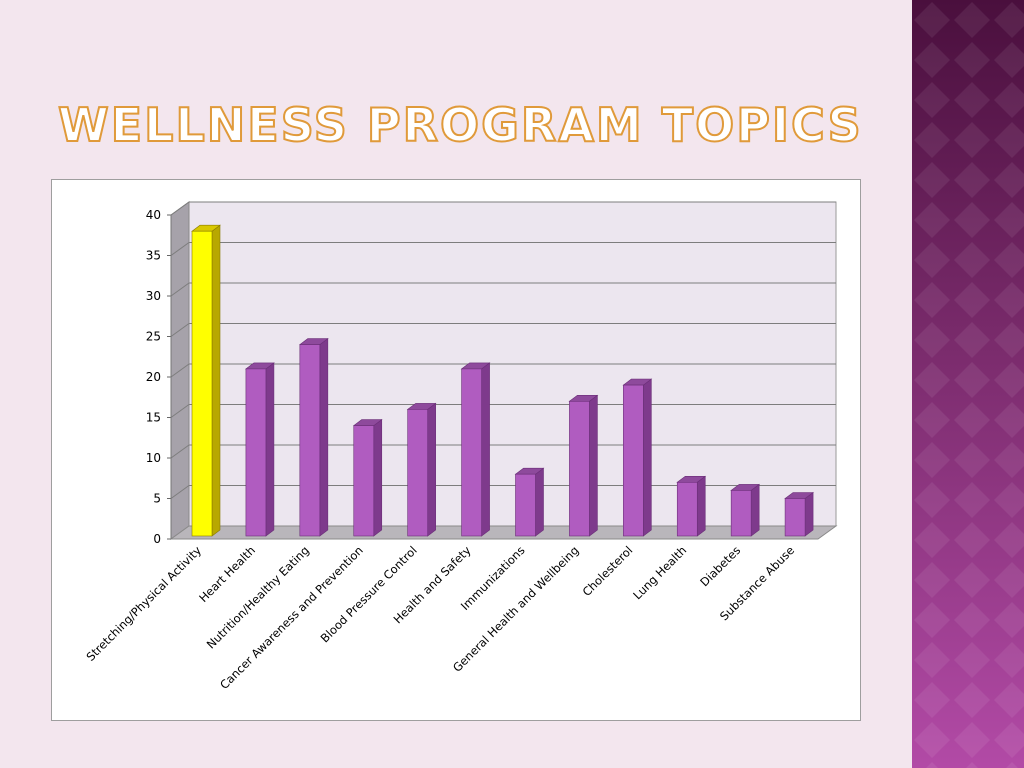  What do you see at coordinates (153, 215) in the screenshot?
I see `y-tick-label: 40` at bounding box center [153, 215].